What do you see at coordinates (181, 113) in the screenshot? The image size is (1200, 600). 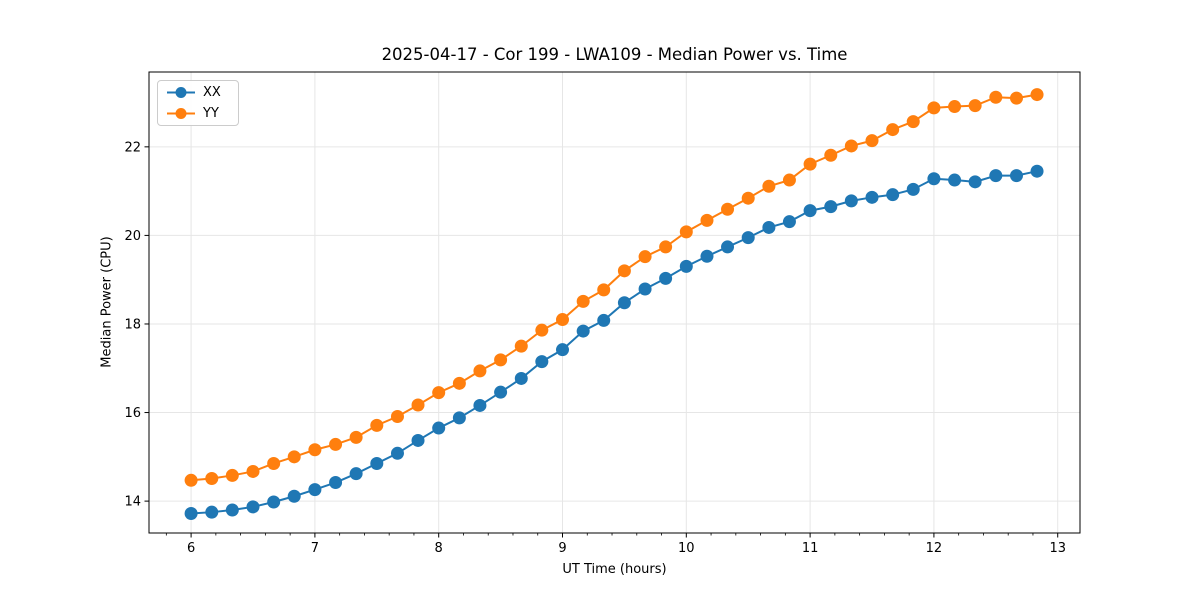 I see `legend-marker-yy-icon` at bounding box center [181, 113].